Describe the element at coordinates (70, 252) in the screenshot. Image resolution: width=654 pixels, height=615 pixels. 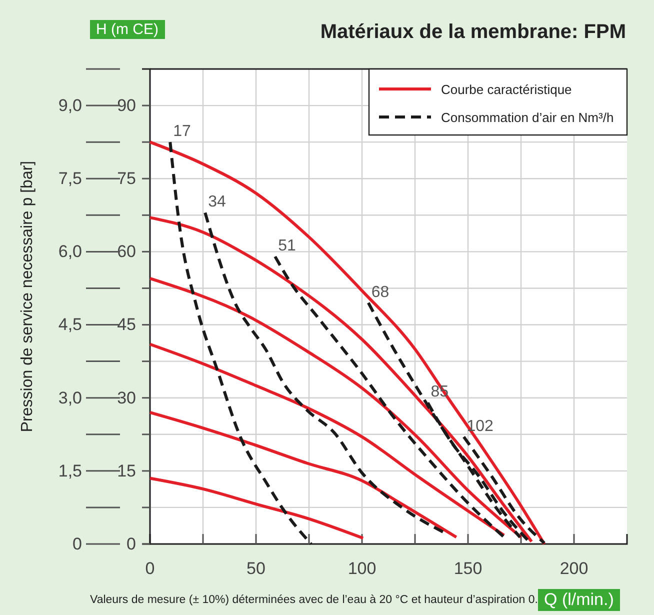
I see `y2-tick-label: 6,0` at that location.